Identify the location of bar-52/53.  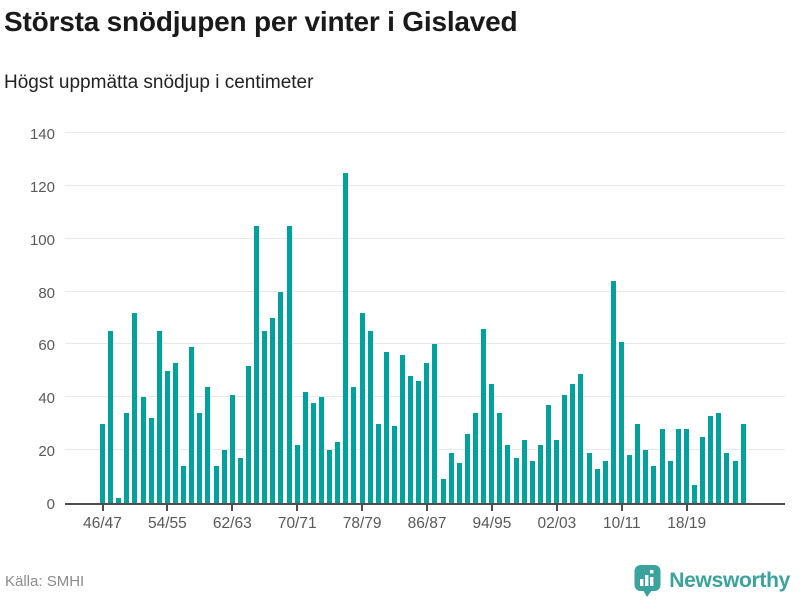
(151, 460).